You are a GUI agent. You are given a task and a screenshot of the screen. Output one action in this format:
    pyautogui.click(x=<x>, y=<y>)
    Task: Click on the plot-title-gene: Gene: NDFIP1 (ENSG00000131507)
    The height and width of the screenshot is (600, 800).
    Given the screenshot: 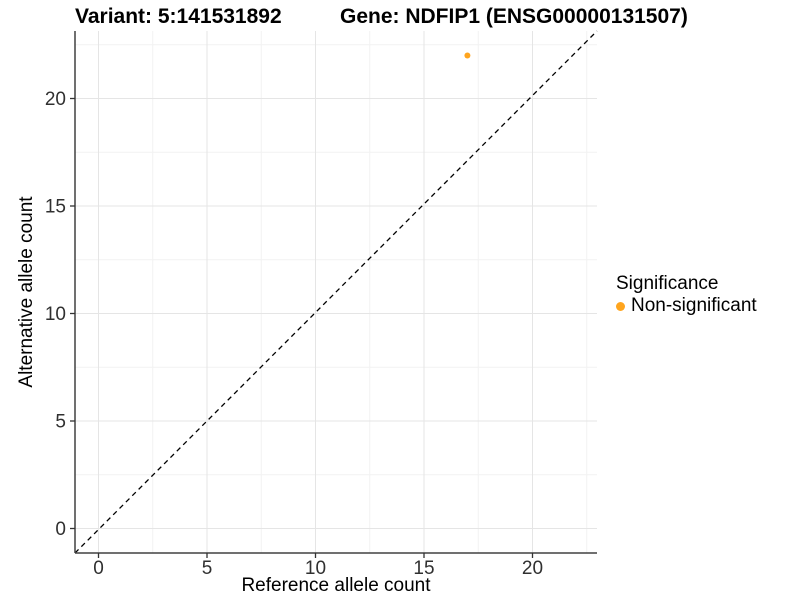 What is the action you would take?
    pyautogui.click(x=514, y=16)
    